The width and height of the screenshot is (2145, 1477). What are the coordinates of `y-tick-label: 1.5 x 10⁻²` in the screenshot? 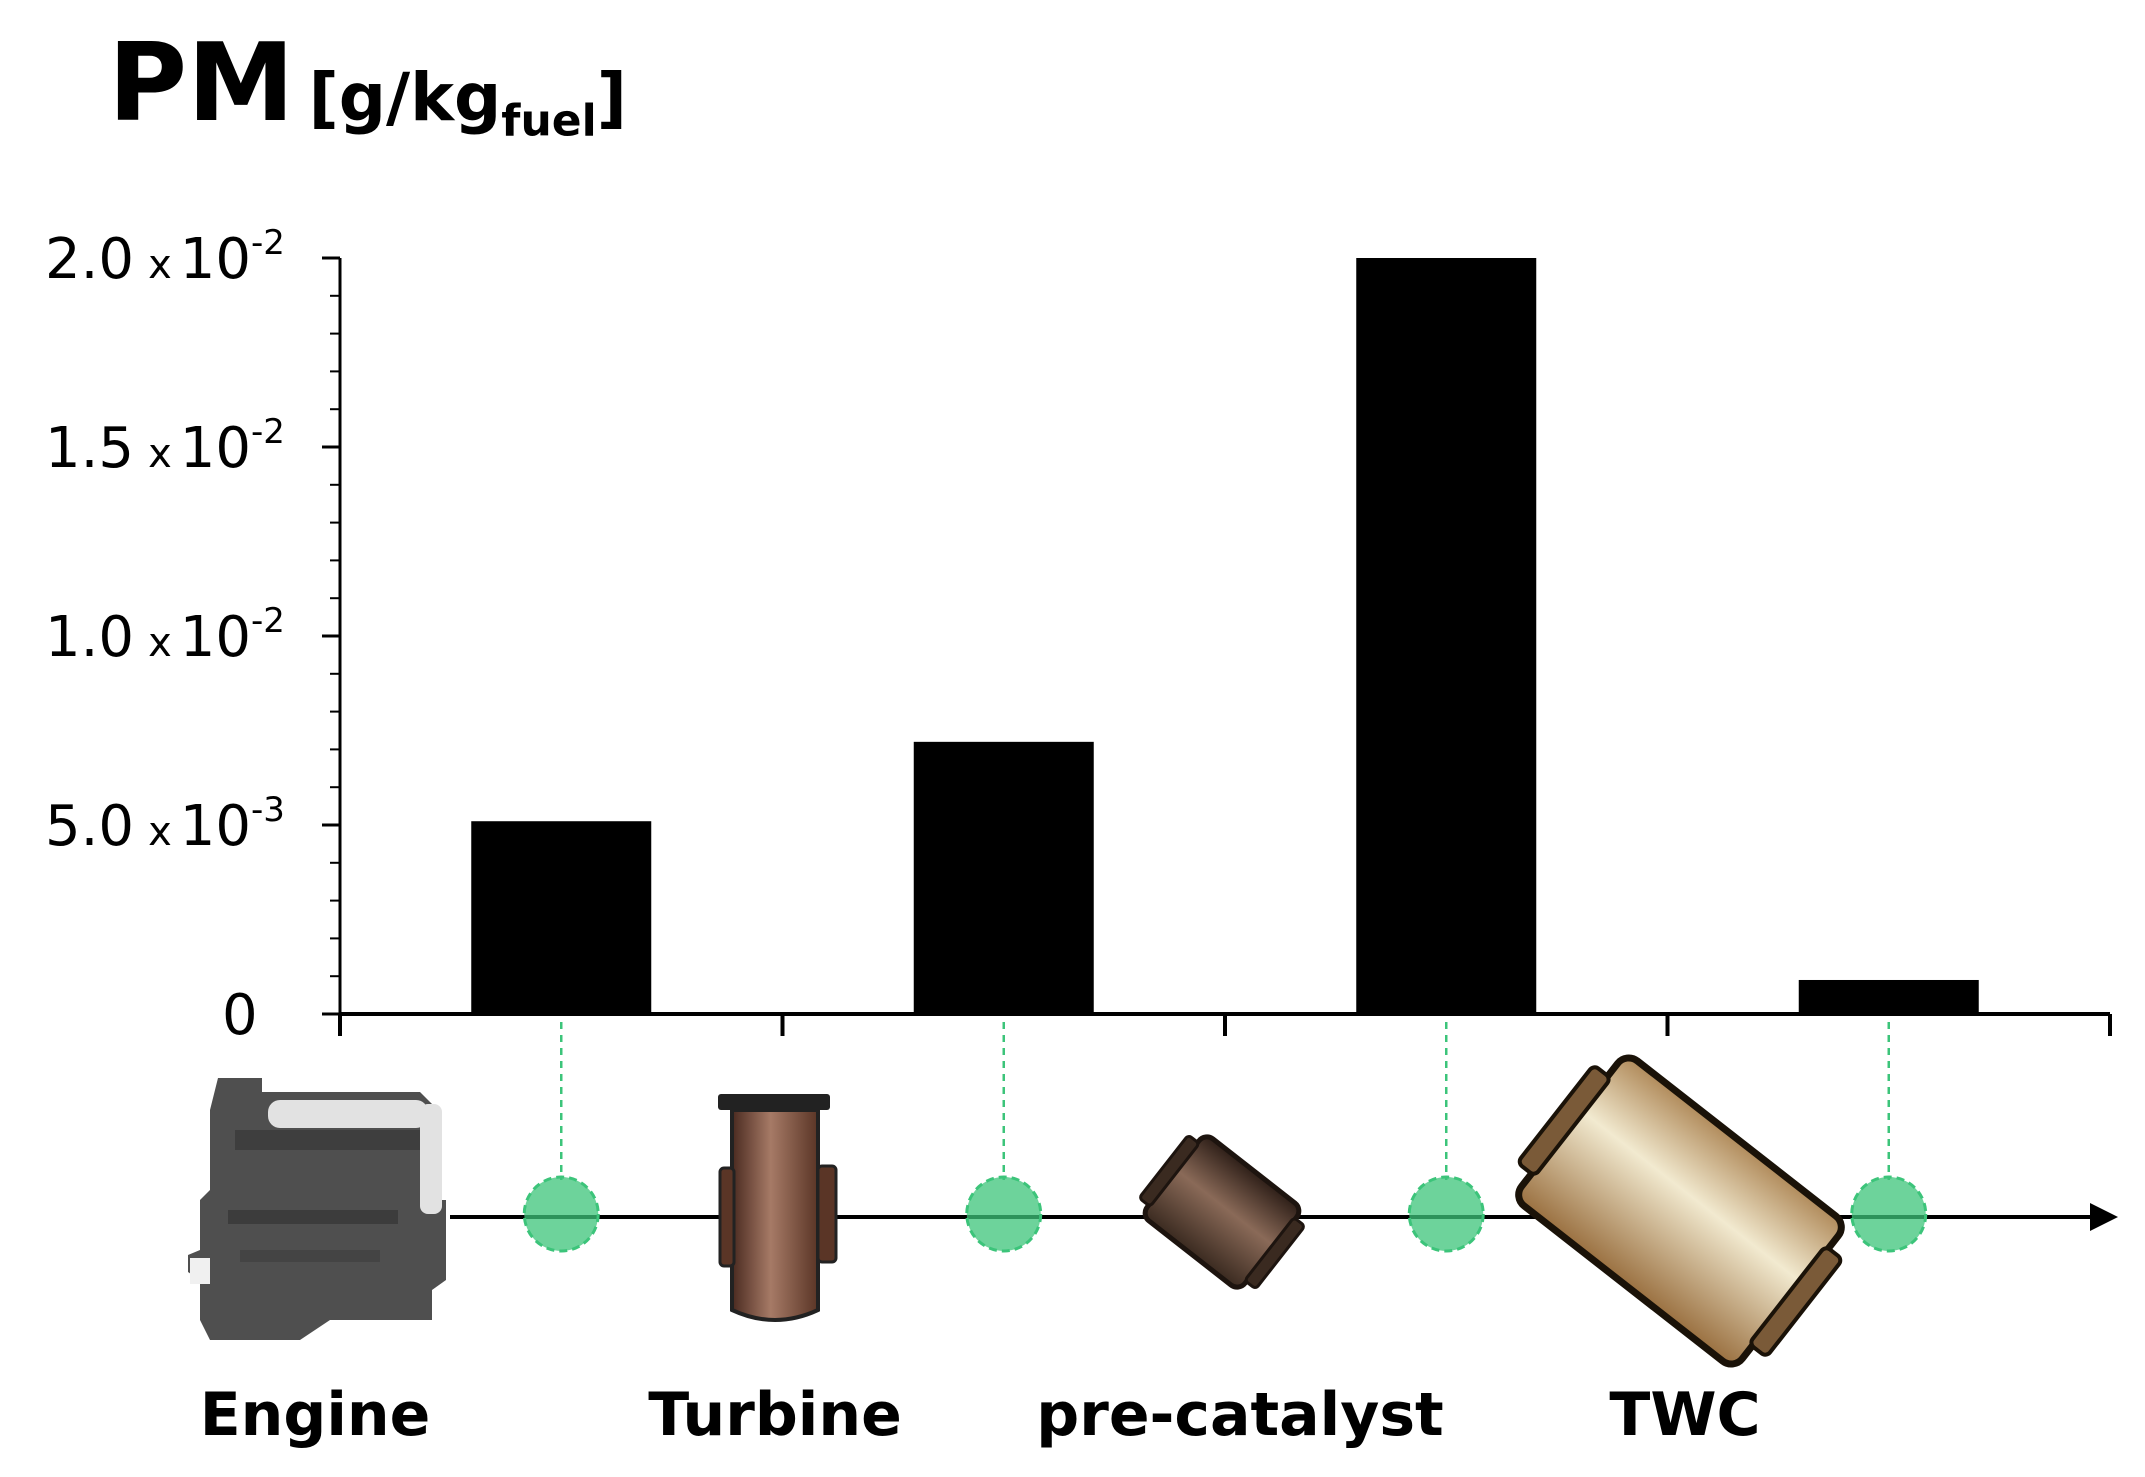 It's located at (165, 446).